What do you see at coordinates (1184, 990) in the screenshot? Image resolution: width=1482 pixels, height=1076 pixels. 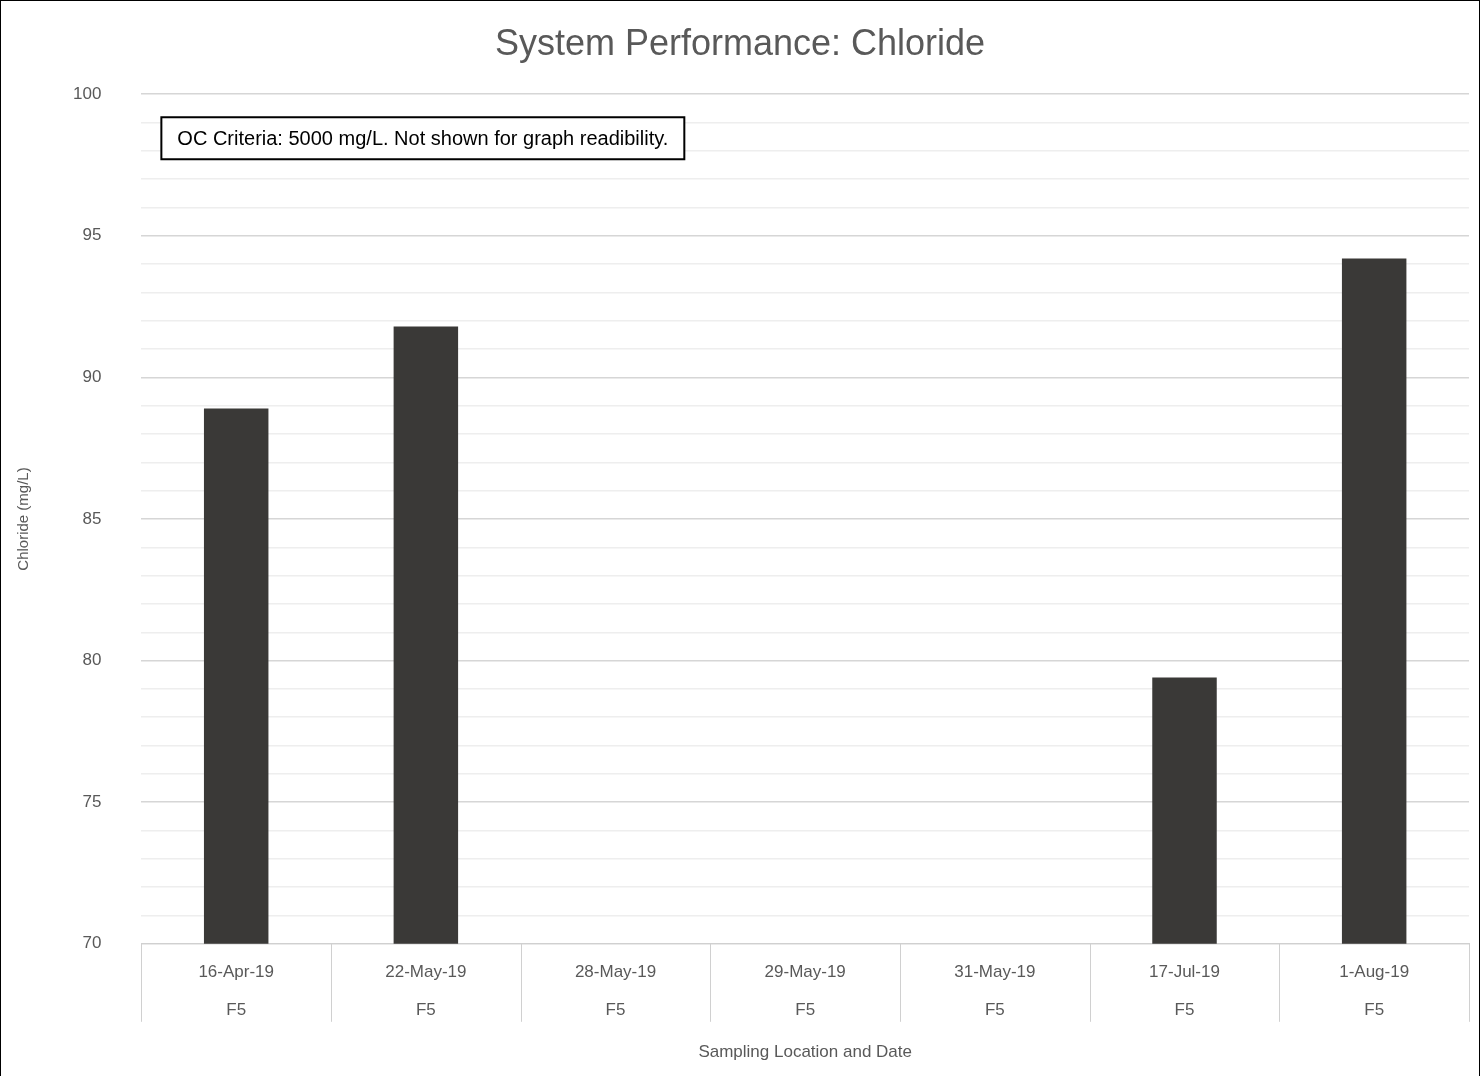 I see `x-tick-label: 17-Jul-19 F5` at bounding box center [1184, 990].